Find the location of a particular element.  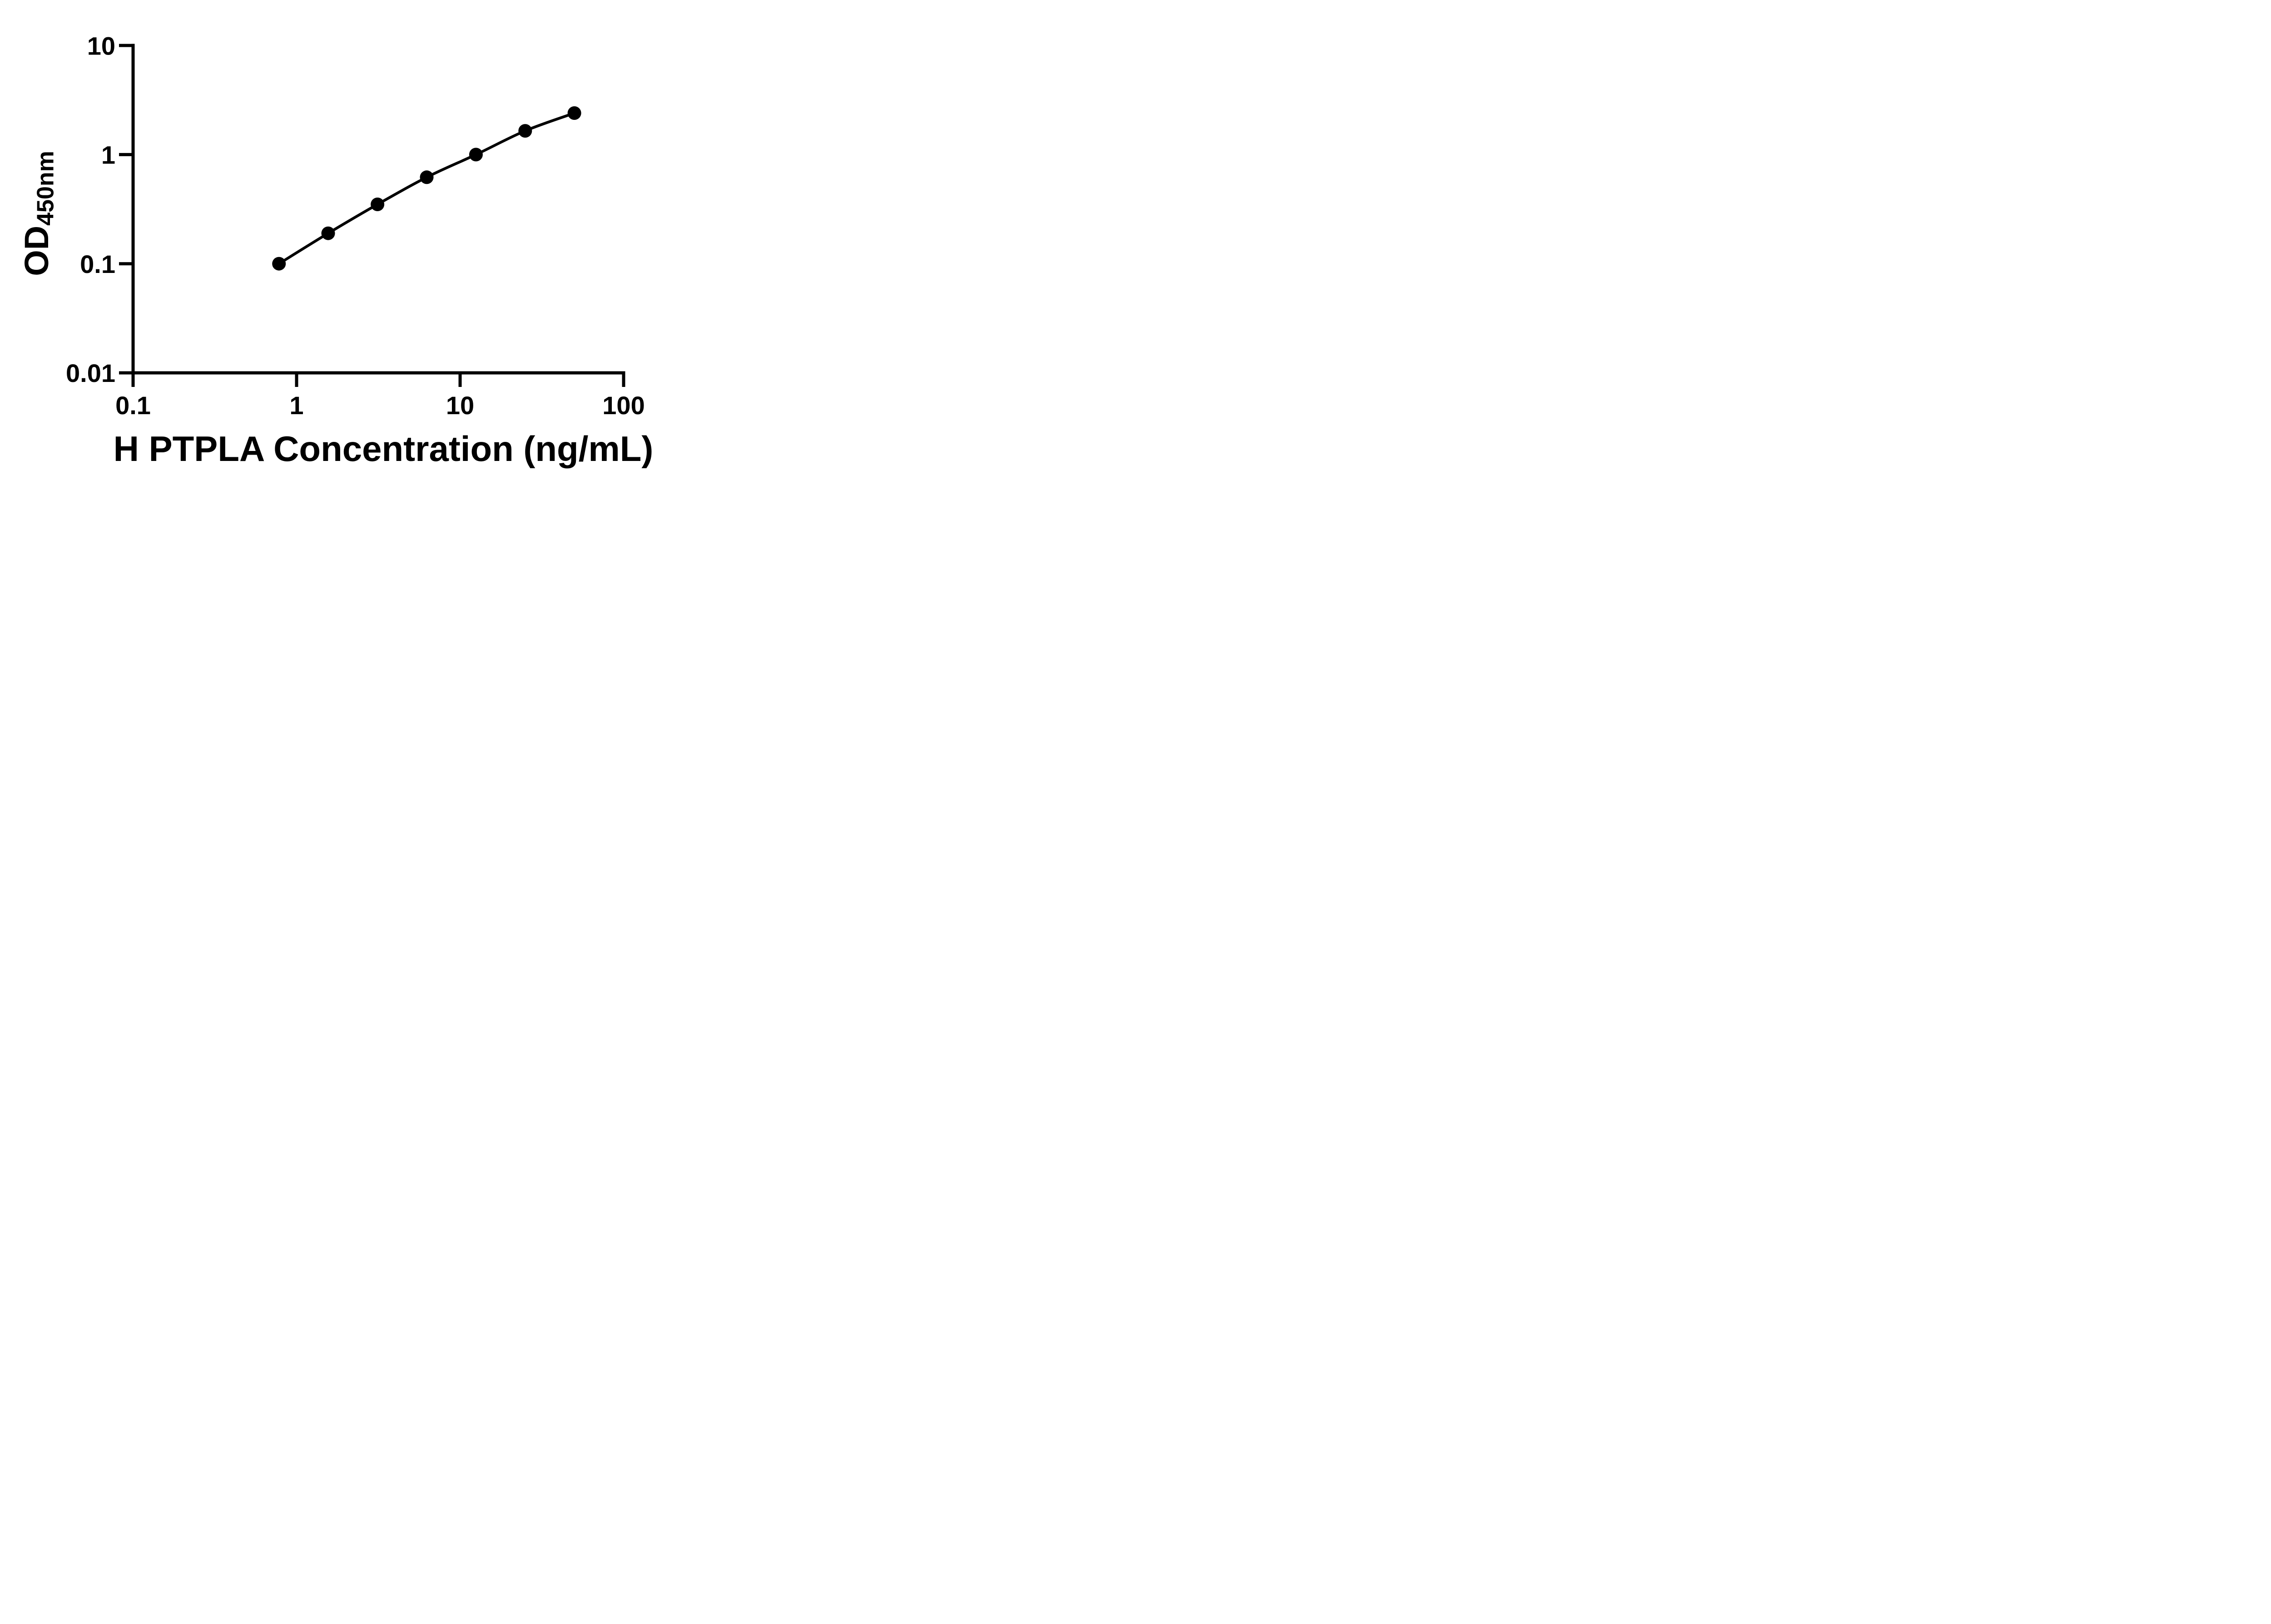

y-axis-title: OD450nm is located at coordinates (38, 213).